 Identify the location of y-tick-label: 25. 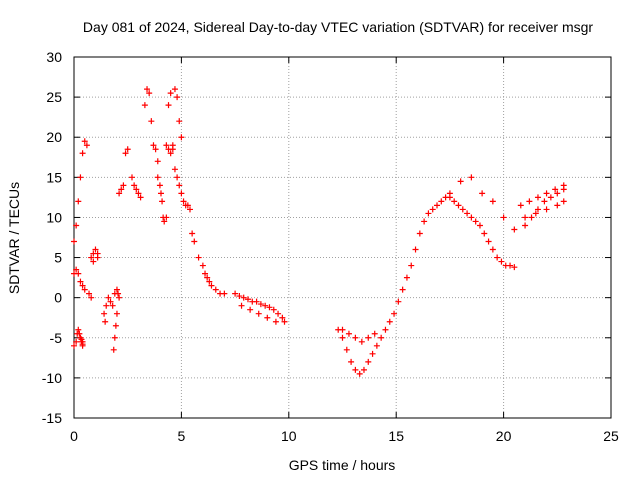
(54, 97).